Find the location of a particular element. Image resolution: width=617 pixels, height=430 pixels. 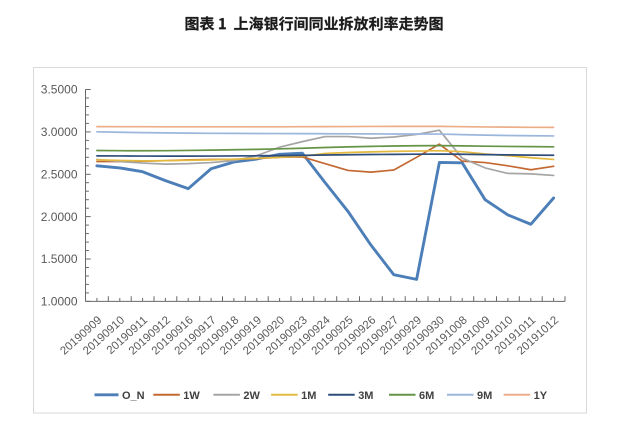

svg-text: O_N is located at coordinates (133, 396).